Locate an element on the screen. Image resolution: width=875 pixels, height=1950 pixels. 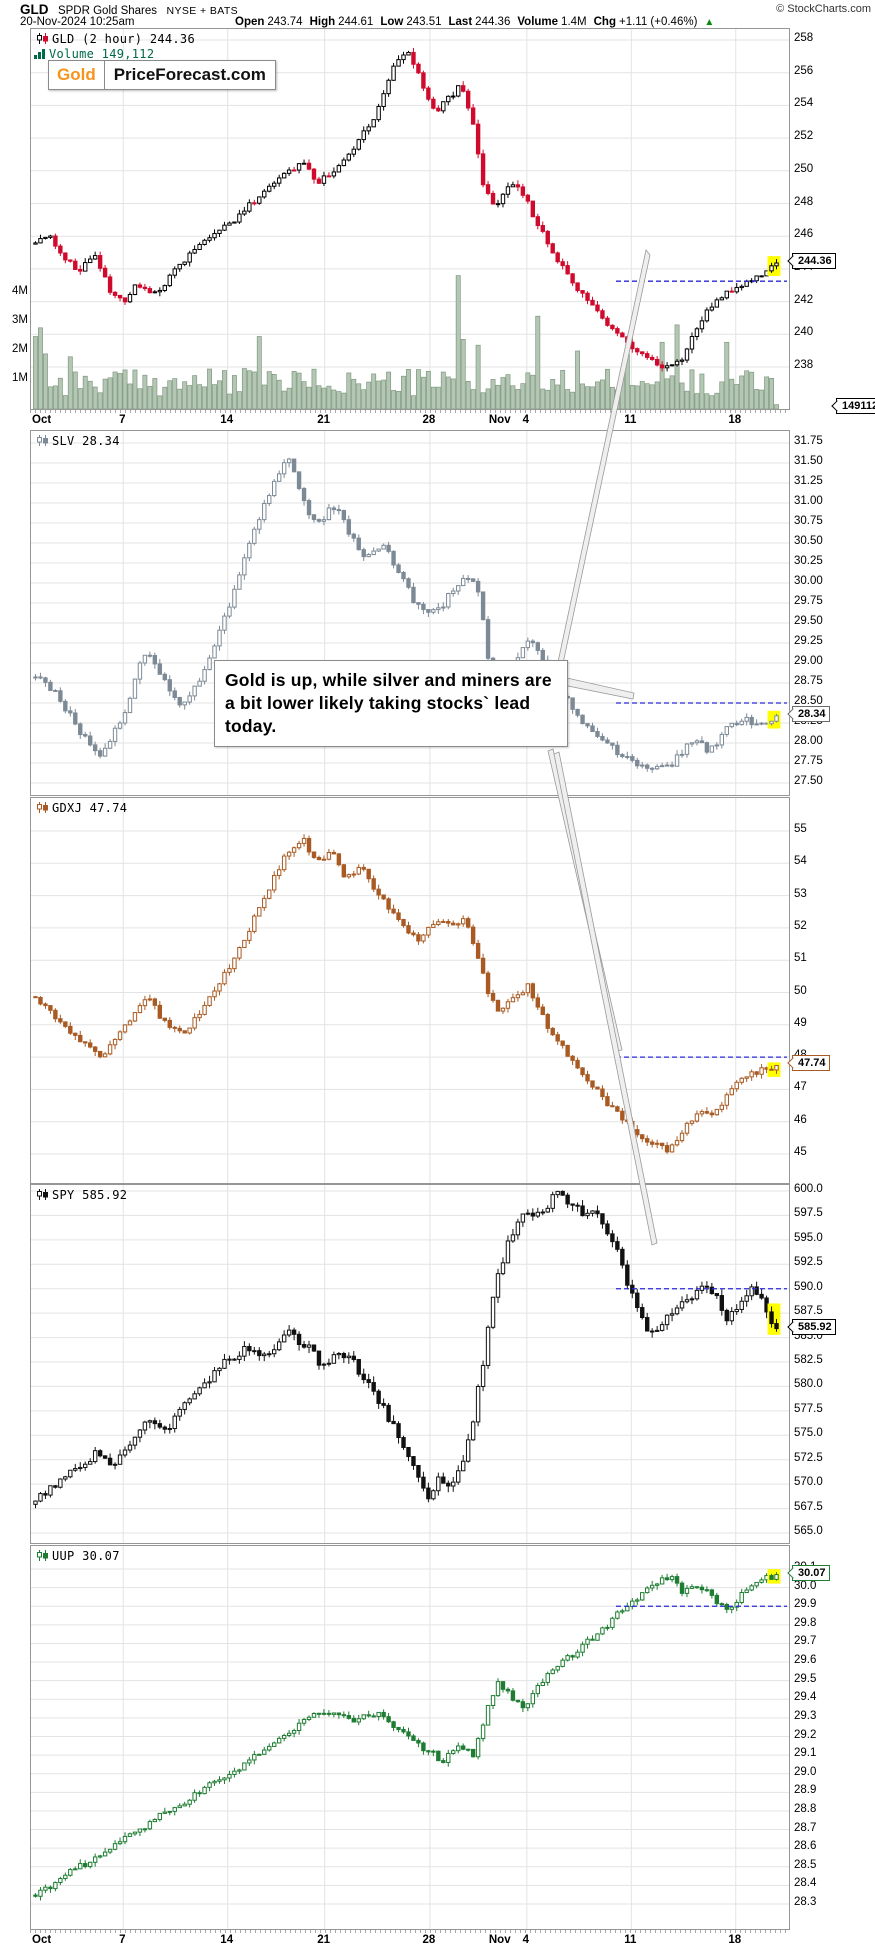
y-axis-tick-label: 580.0 is located at coordinates (808, 1384).